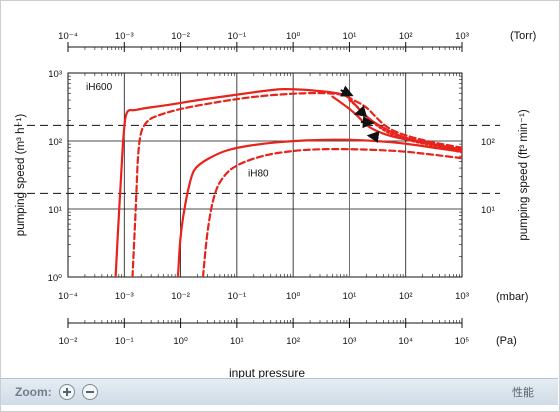 This screenshot has width=560, height=412. I want to click on y-tick-label-left: 10³, so click(55, 74).